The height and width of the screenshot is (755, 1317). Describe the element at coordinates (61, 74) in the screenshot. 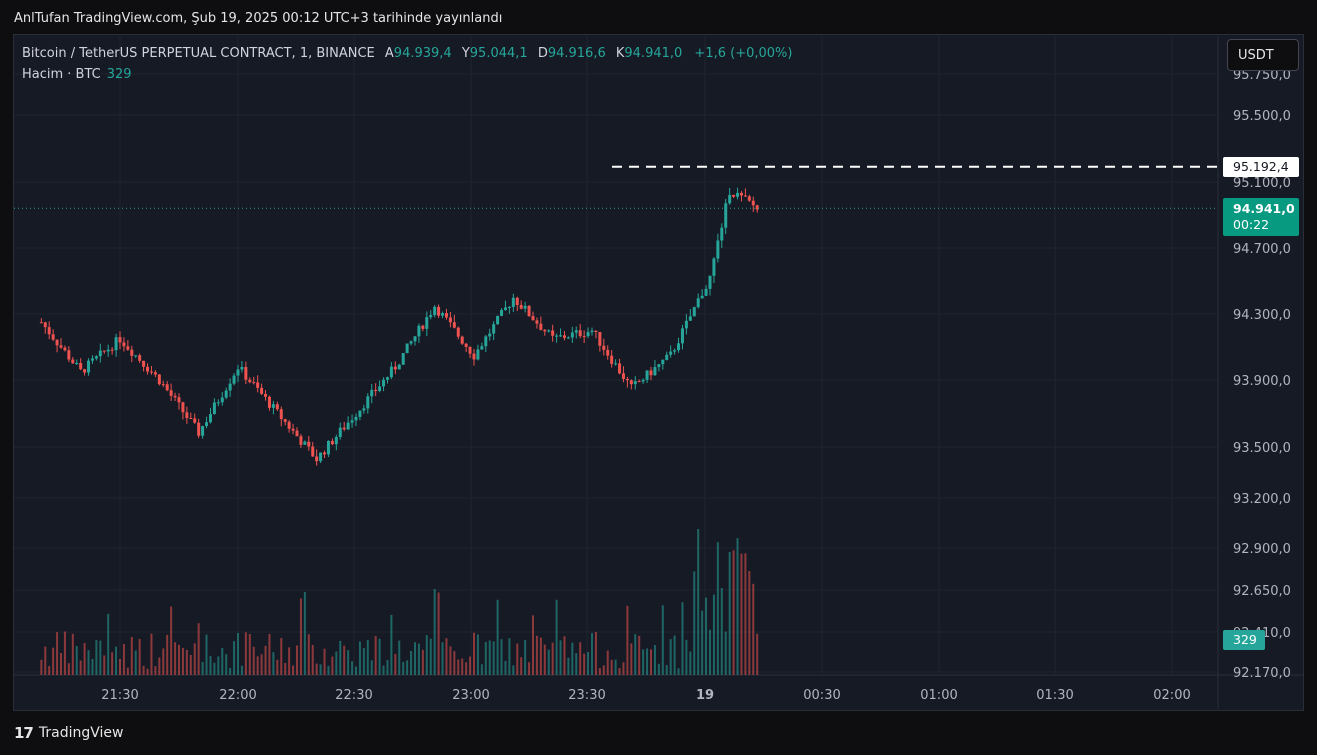

I see `volume-label: Hacim · BTC` at that location.